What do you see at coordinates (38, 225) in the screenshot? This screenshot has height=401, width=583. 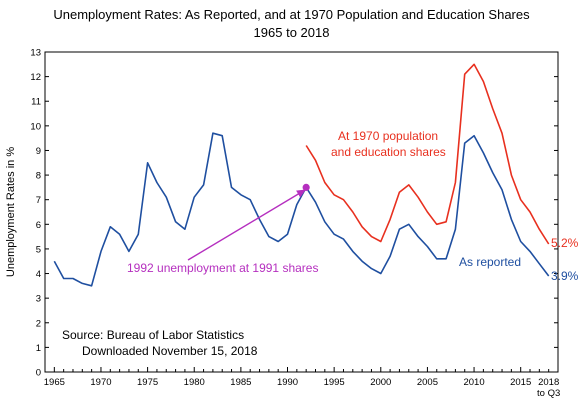 I see `y-tick-label: 6` at bounding box center [38, 225].